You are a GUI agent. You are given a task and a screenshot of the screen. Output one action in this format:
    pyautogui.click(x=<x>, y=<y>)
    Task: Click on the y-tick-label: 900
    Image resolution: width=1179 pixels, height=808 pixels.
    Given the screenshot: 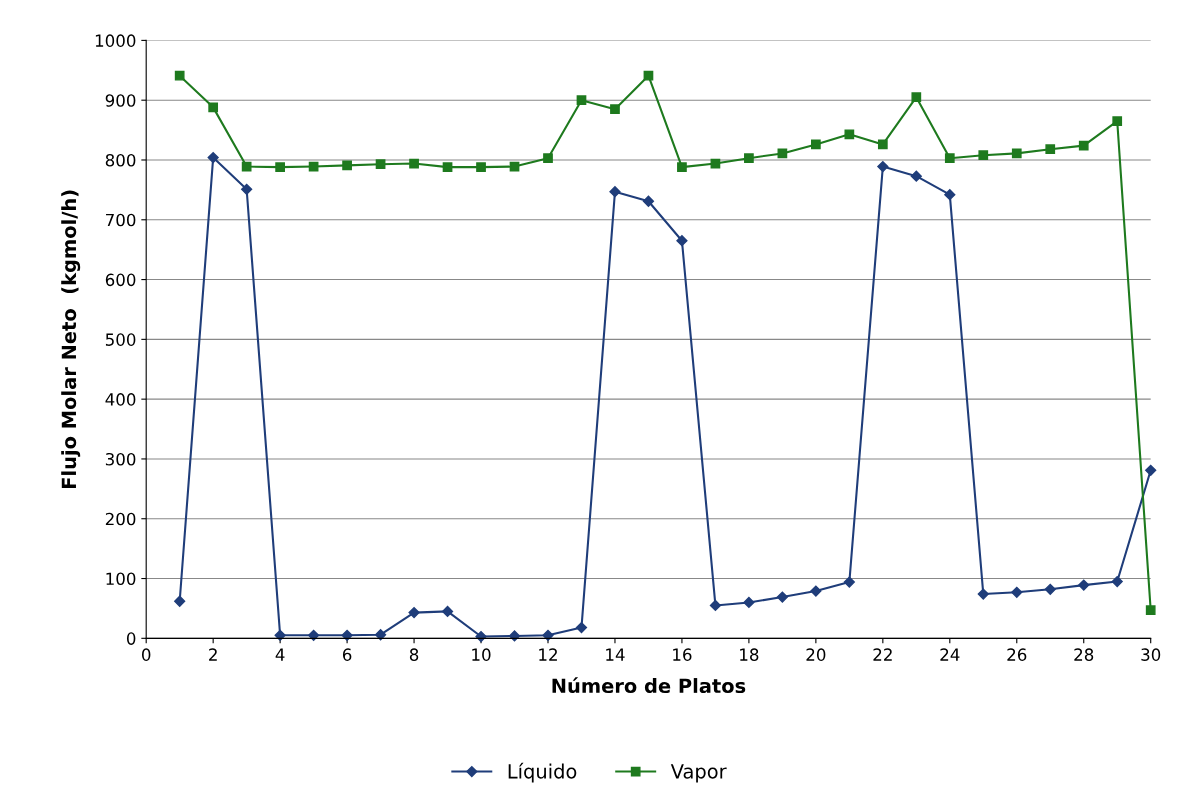 What is the action you would take?
    pyautogui.click(x=120, y=100)
    